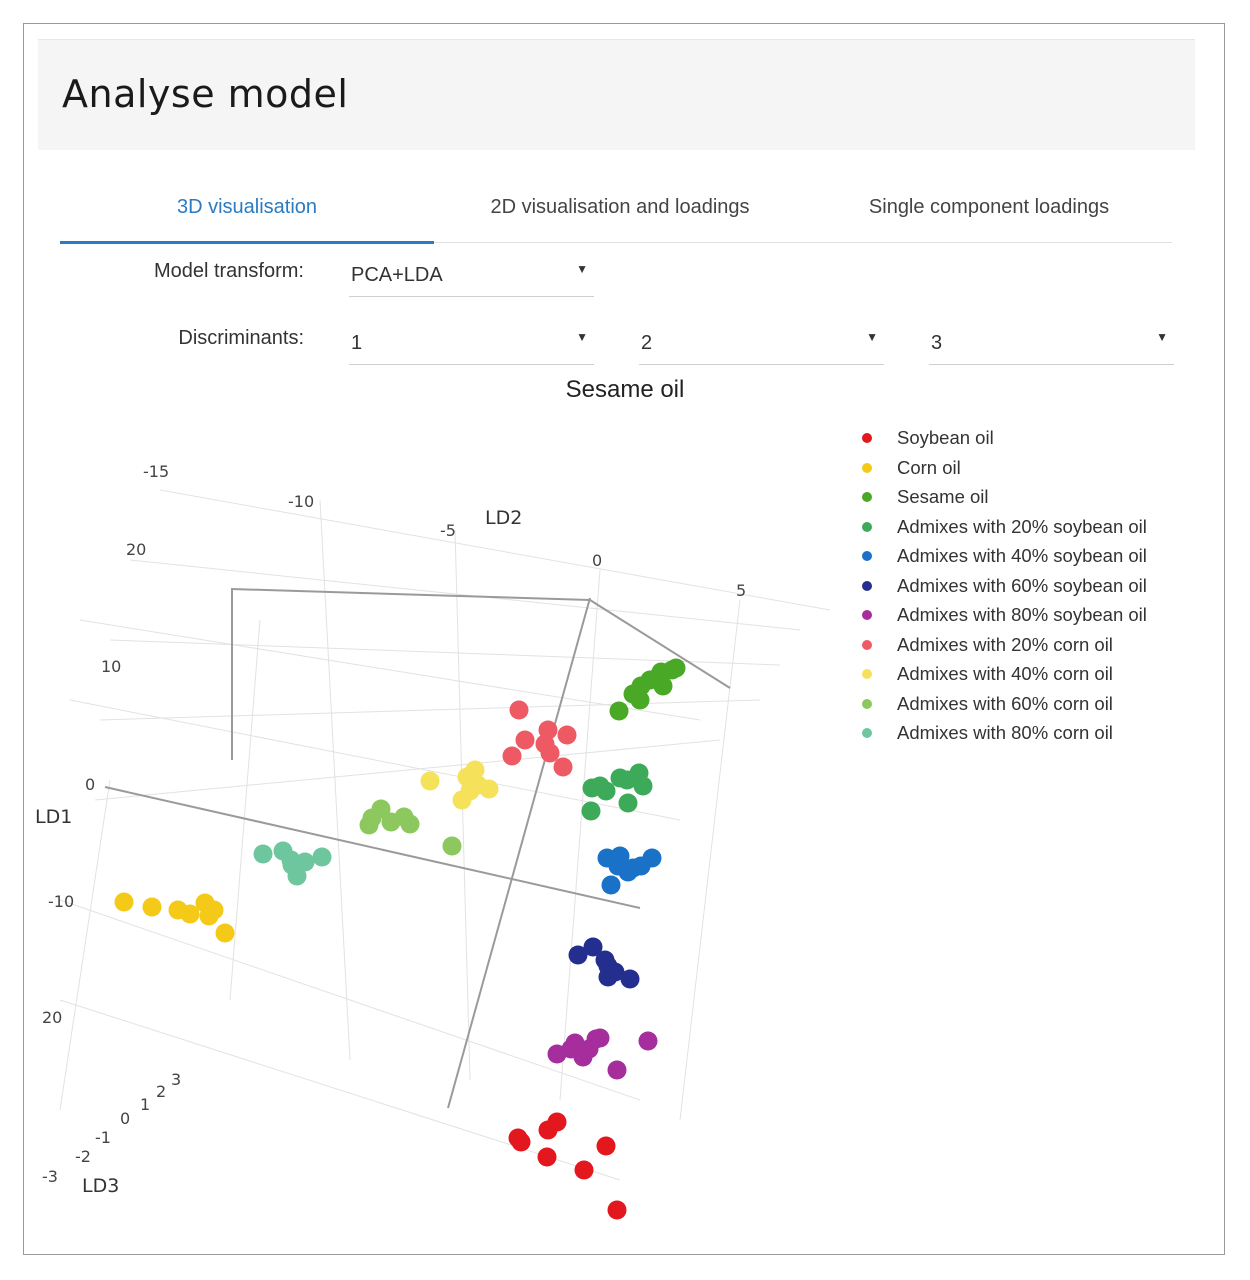  I want to click on tab-2d-visualisation-and-loadings: 2D visualisation and loadings, so click(620, 207).